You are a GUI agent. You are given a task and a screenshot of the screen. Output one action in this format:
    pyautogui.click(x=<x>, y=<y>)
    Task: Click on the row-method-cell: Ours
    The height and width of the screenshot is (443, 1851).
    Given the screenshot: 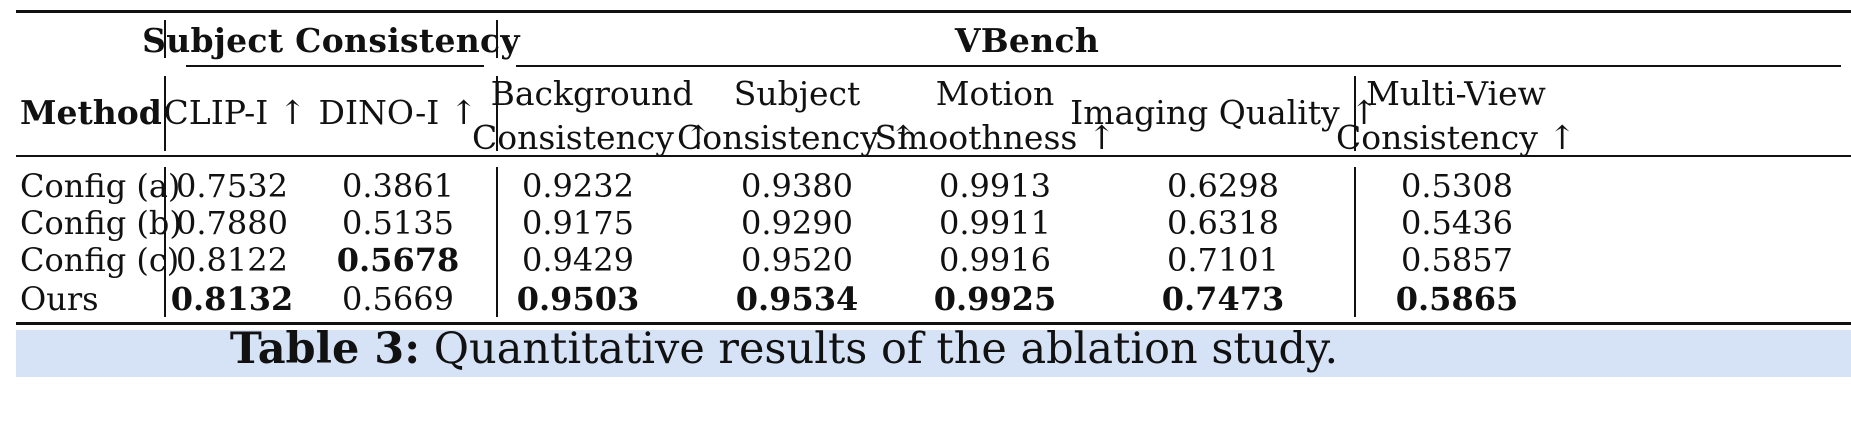 What is the action you would take?
    pyautogui.click(x=59, y=299)
    